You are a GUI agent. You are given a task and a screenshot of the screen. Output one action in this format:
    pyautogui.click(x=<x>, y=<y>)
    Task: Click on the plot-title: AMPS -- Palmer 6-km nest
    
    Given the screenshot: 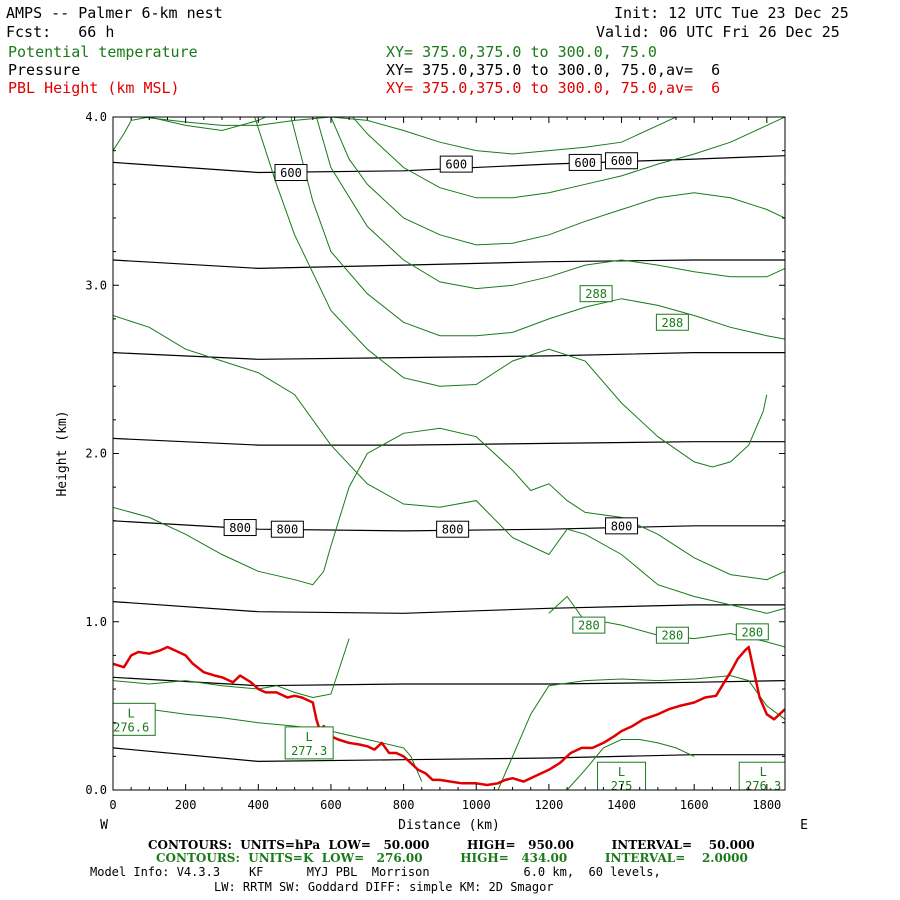 What is the action you would take?
    pyautogui.click(x=114, y=13)
    